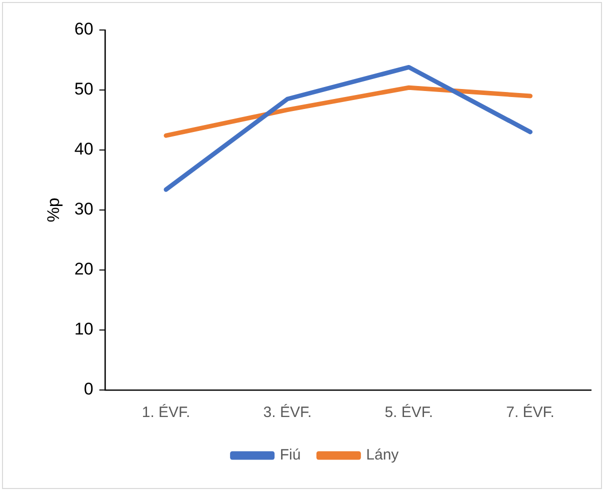 The height and width of the screenshot is (493, 606). I want to click on x-tick-label: 7. ÉVF., so click(530, 412).